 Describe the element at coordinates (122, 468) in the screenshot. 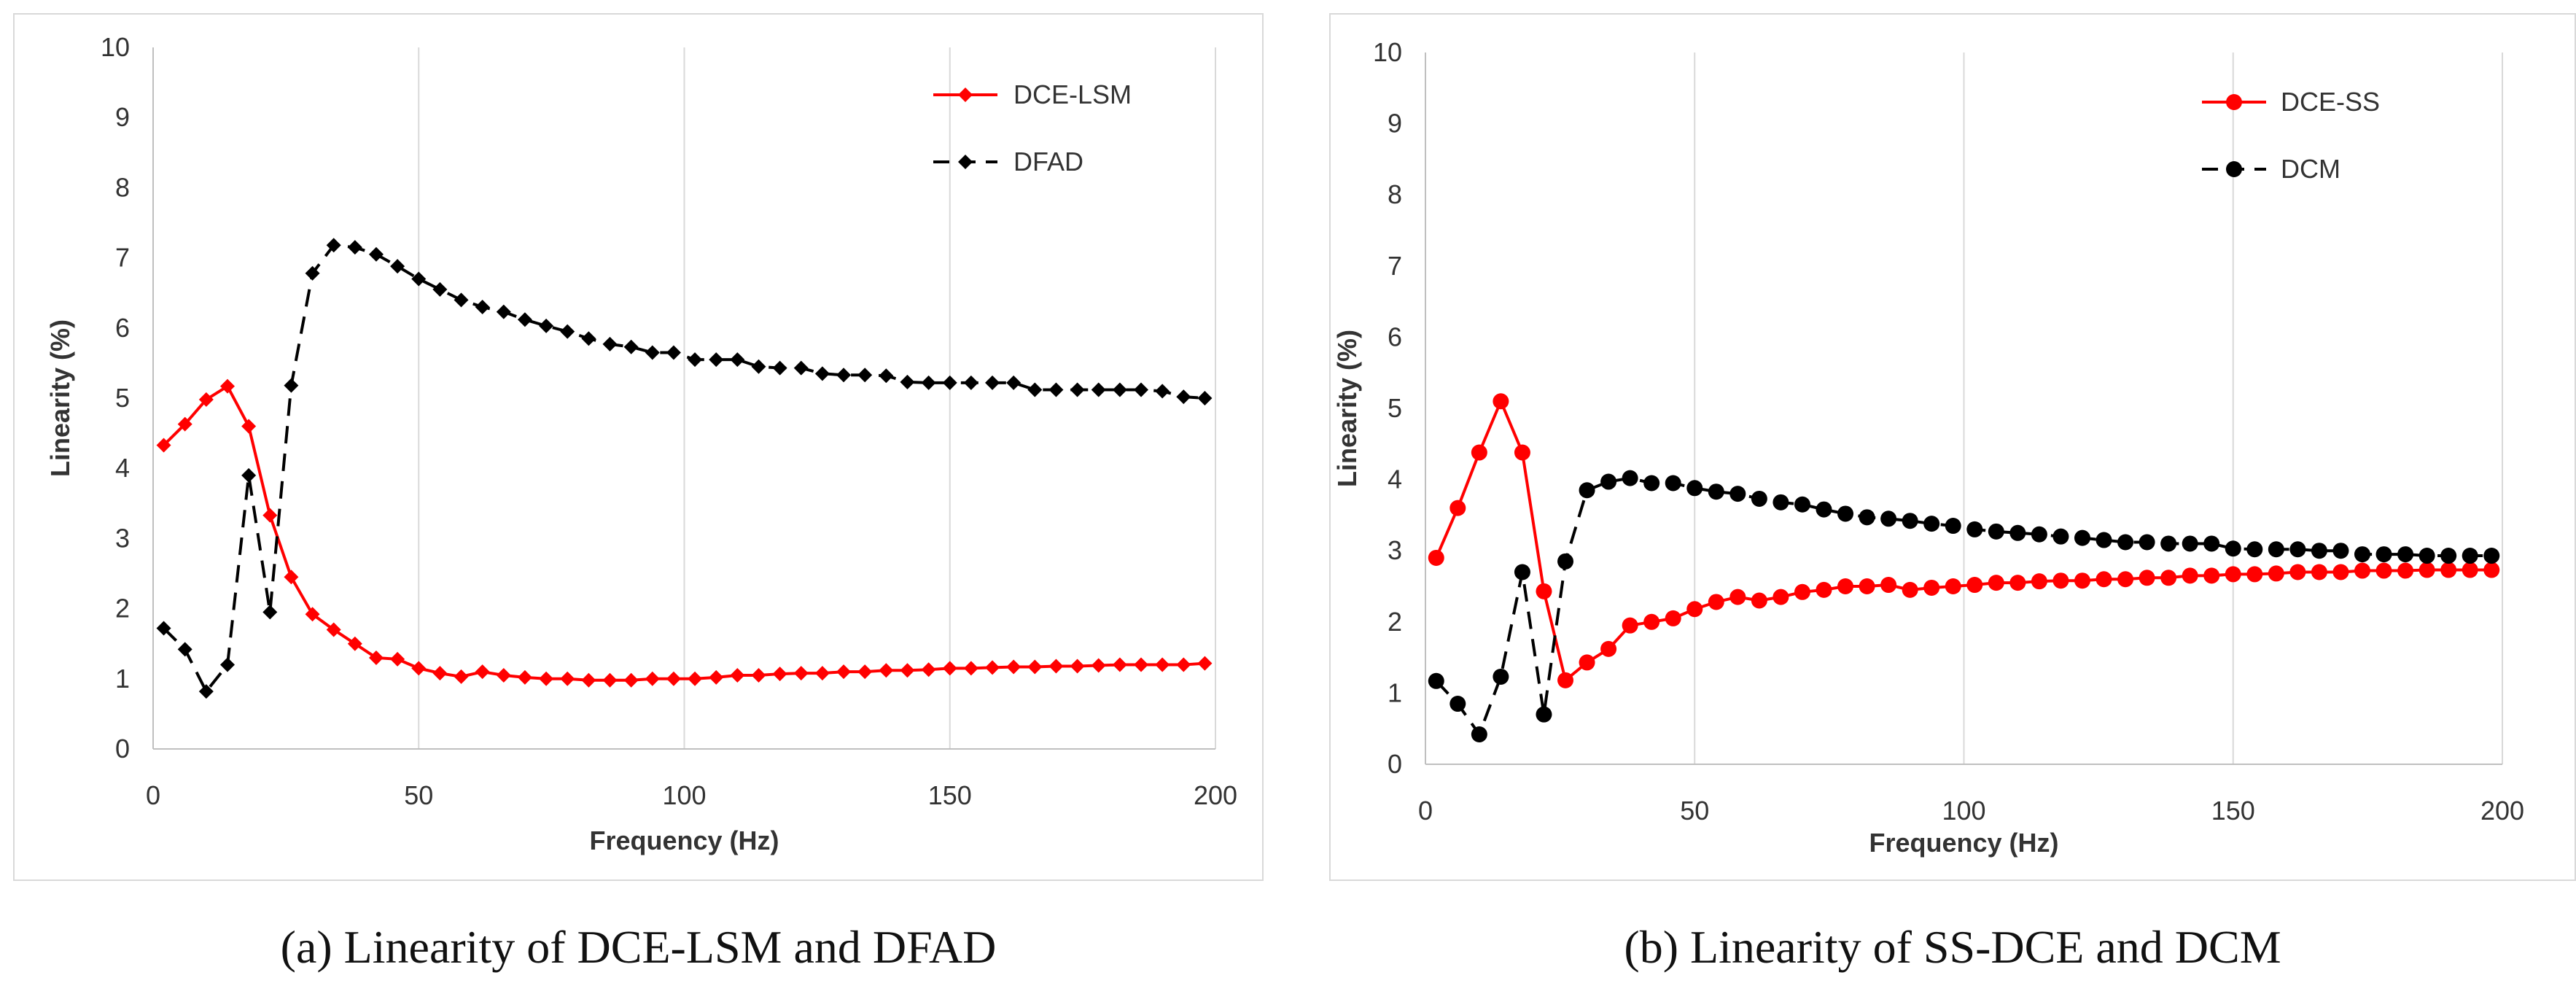

I see `y-tick-label: 4` at that location.